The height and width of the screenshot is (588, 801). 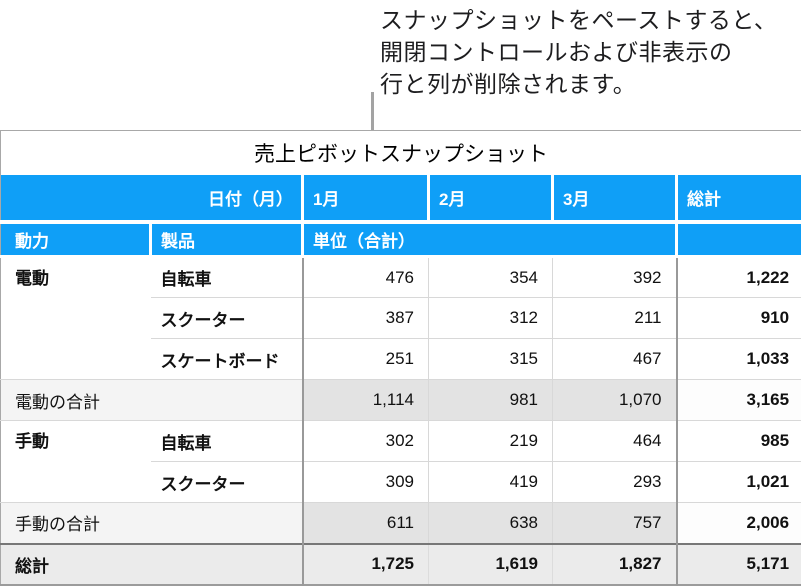 I want to click on header-date-label-cell: 日付（月）, so click(x=152, y=199).